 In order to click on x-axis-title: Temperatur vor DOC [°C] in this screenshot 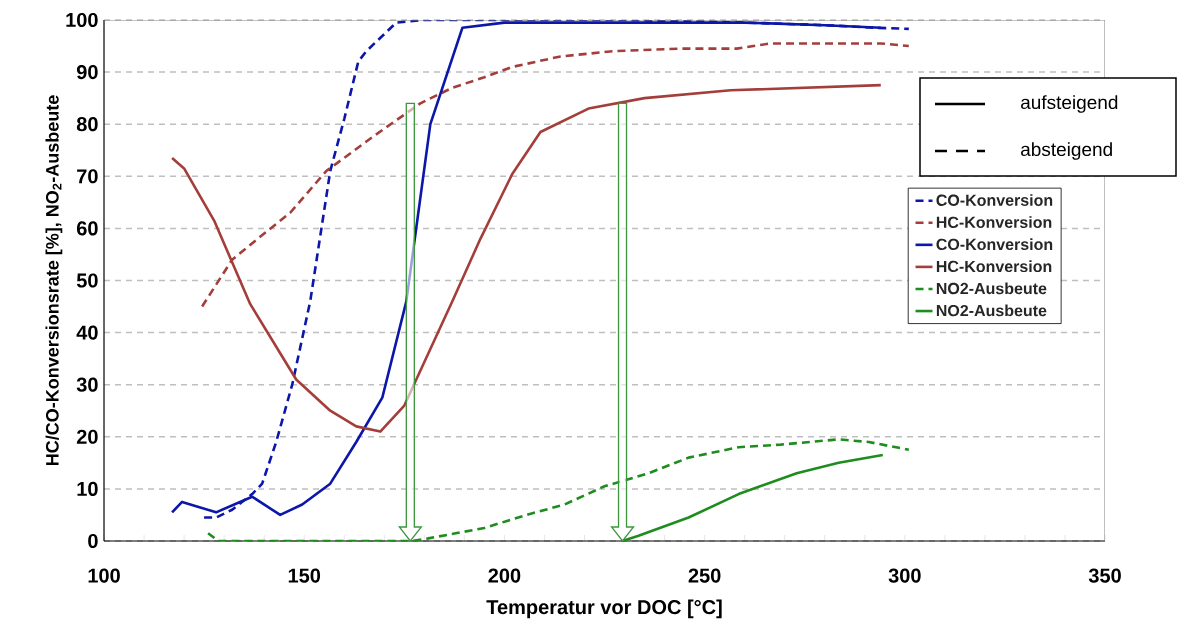, I will do `click(604, 609)`.